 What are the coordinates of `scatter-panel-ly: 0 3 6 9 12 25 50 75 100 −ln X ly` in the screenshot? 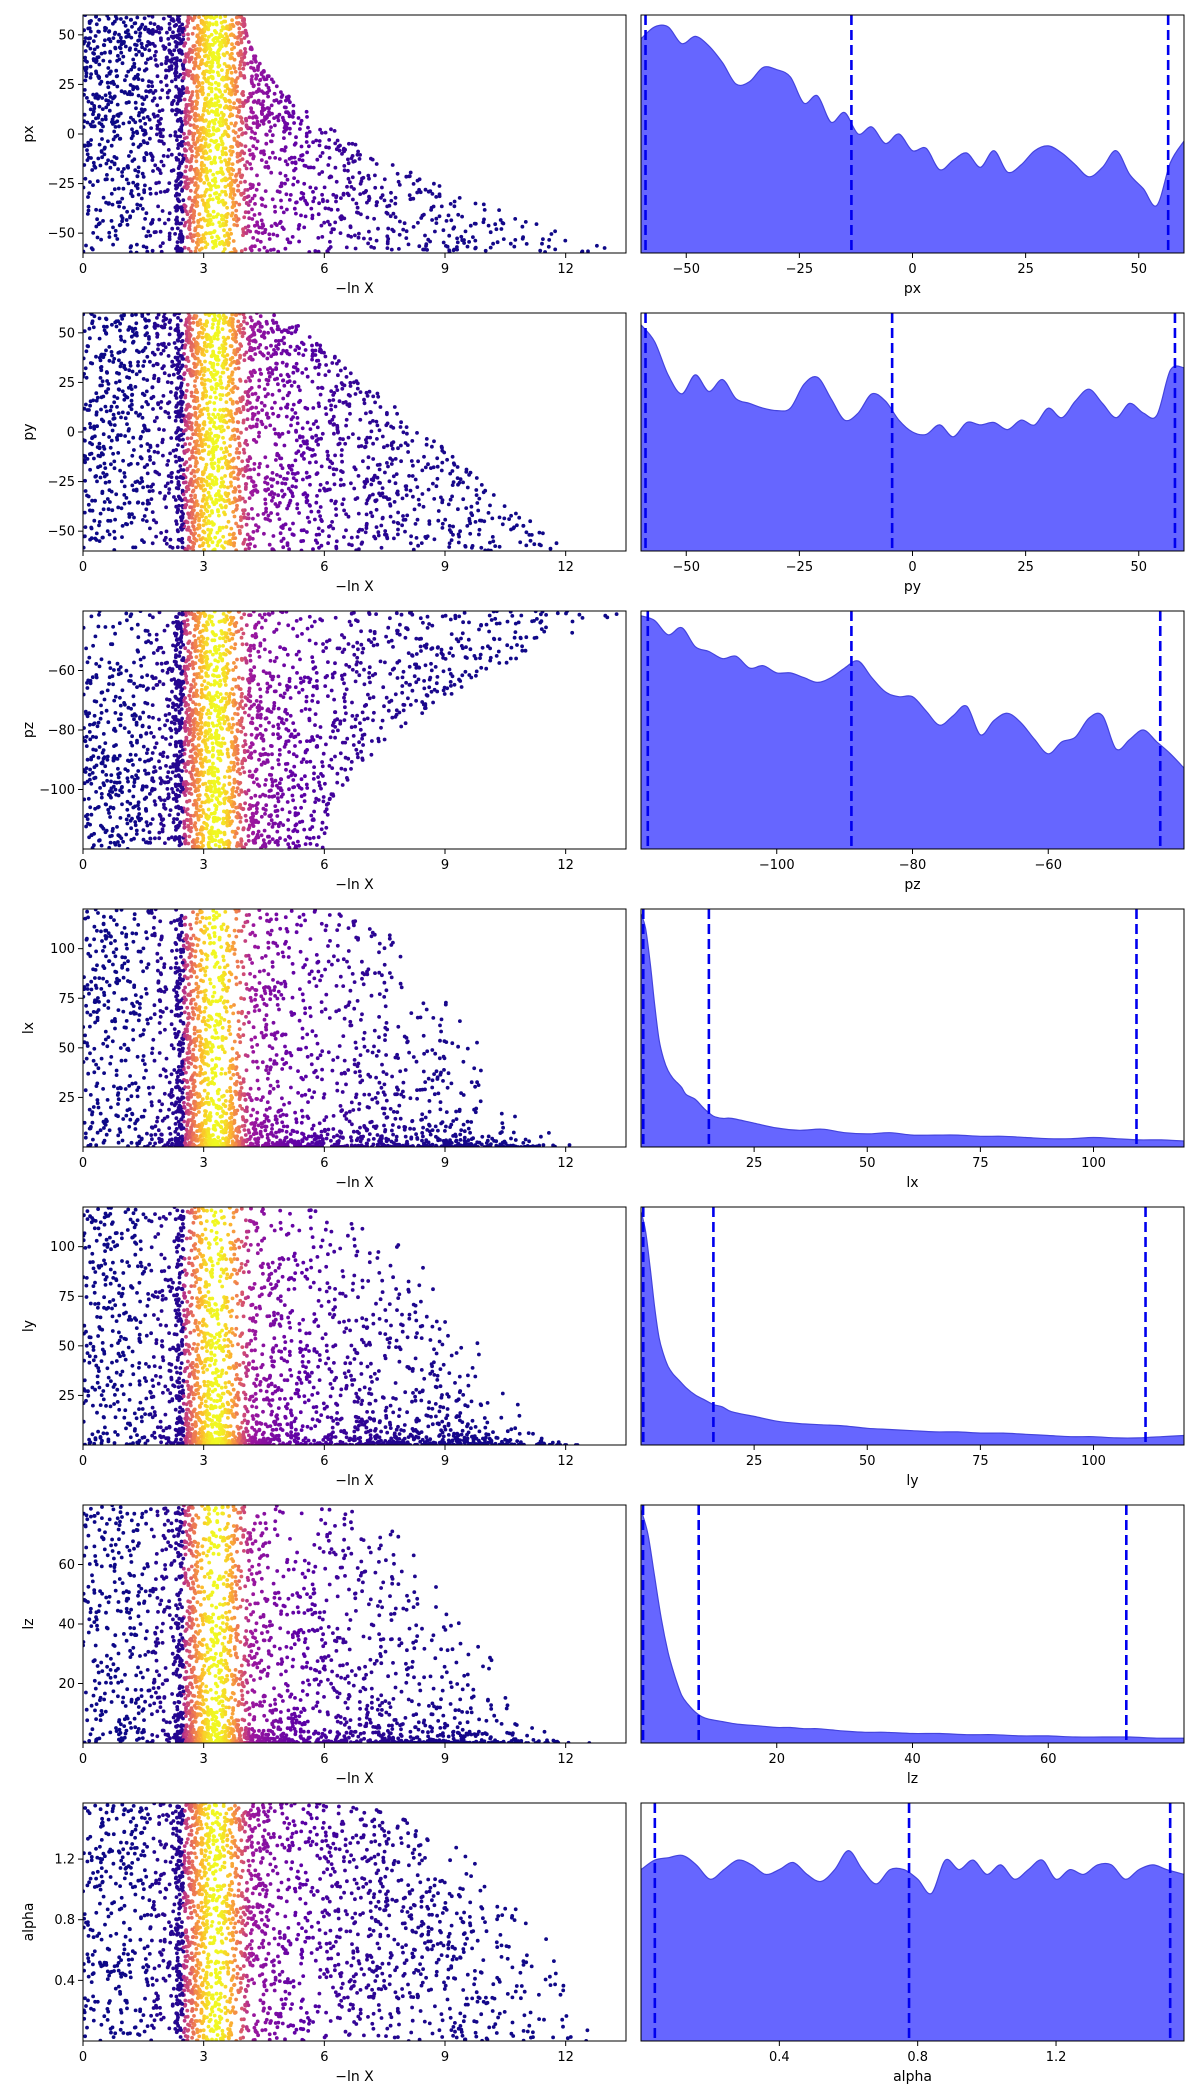 It's located at (324, 1347).